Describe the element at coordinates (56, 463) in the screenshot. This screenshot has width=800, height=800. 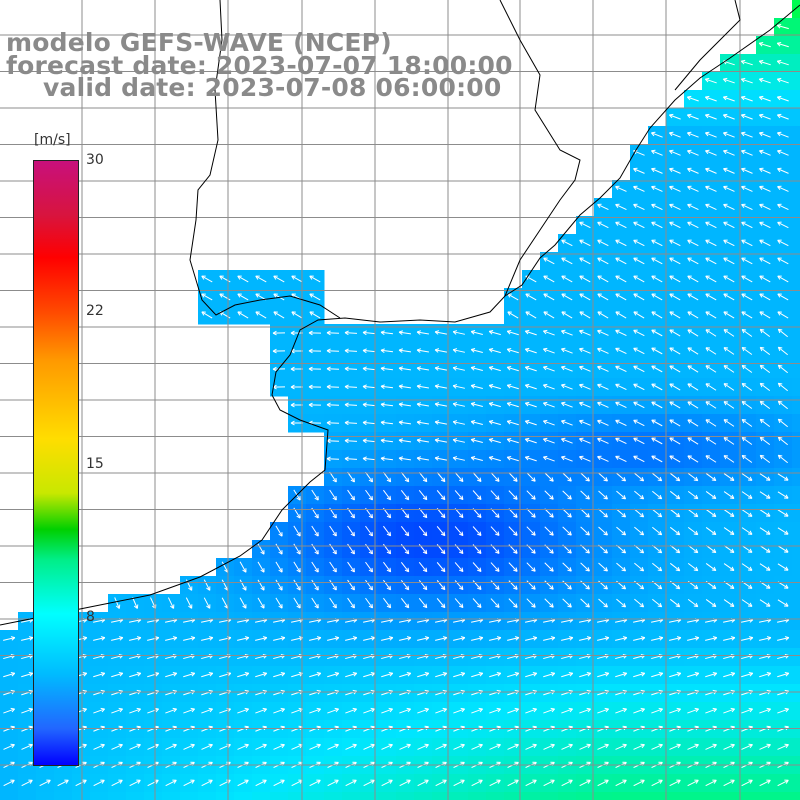
I see `colorbar` at that location.